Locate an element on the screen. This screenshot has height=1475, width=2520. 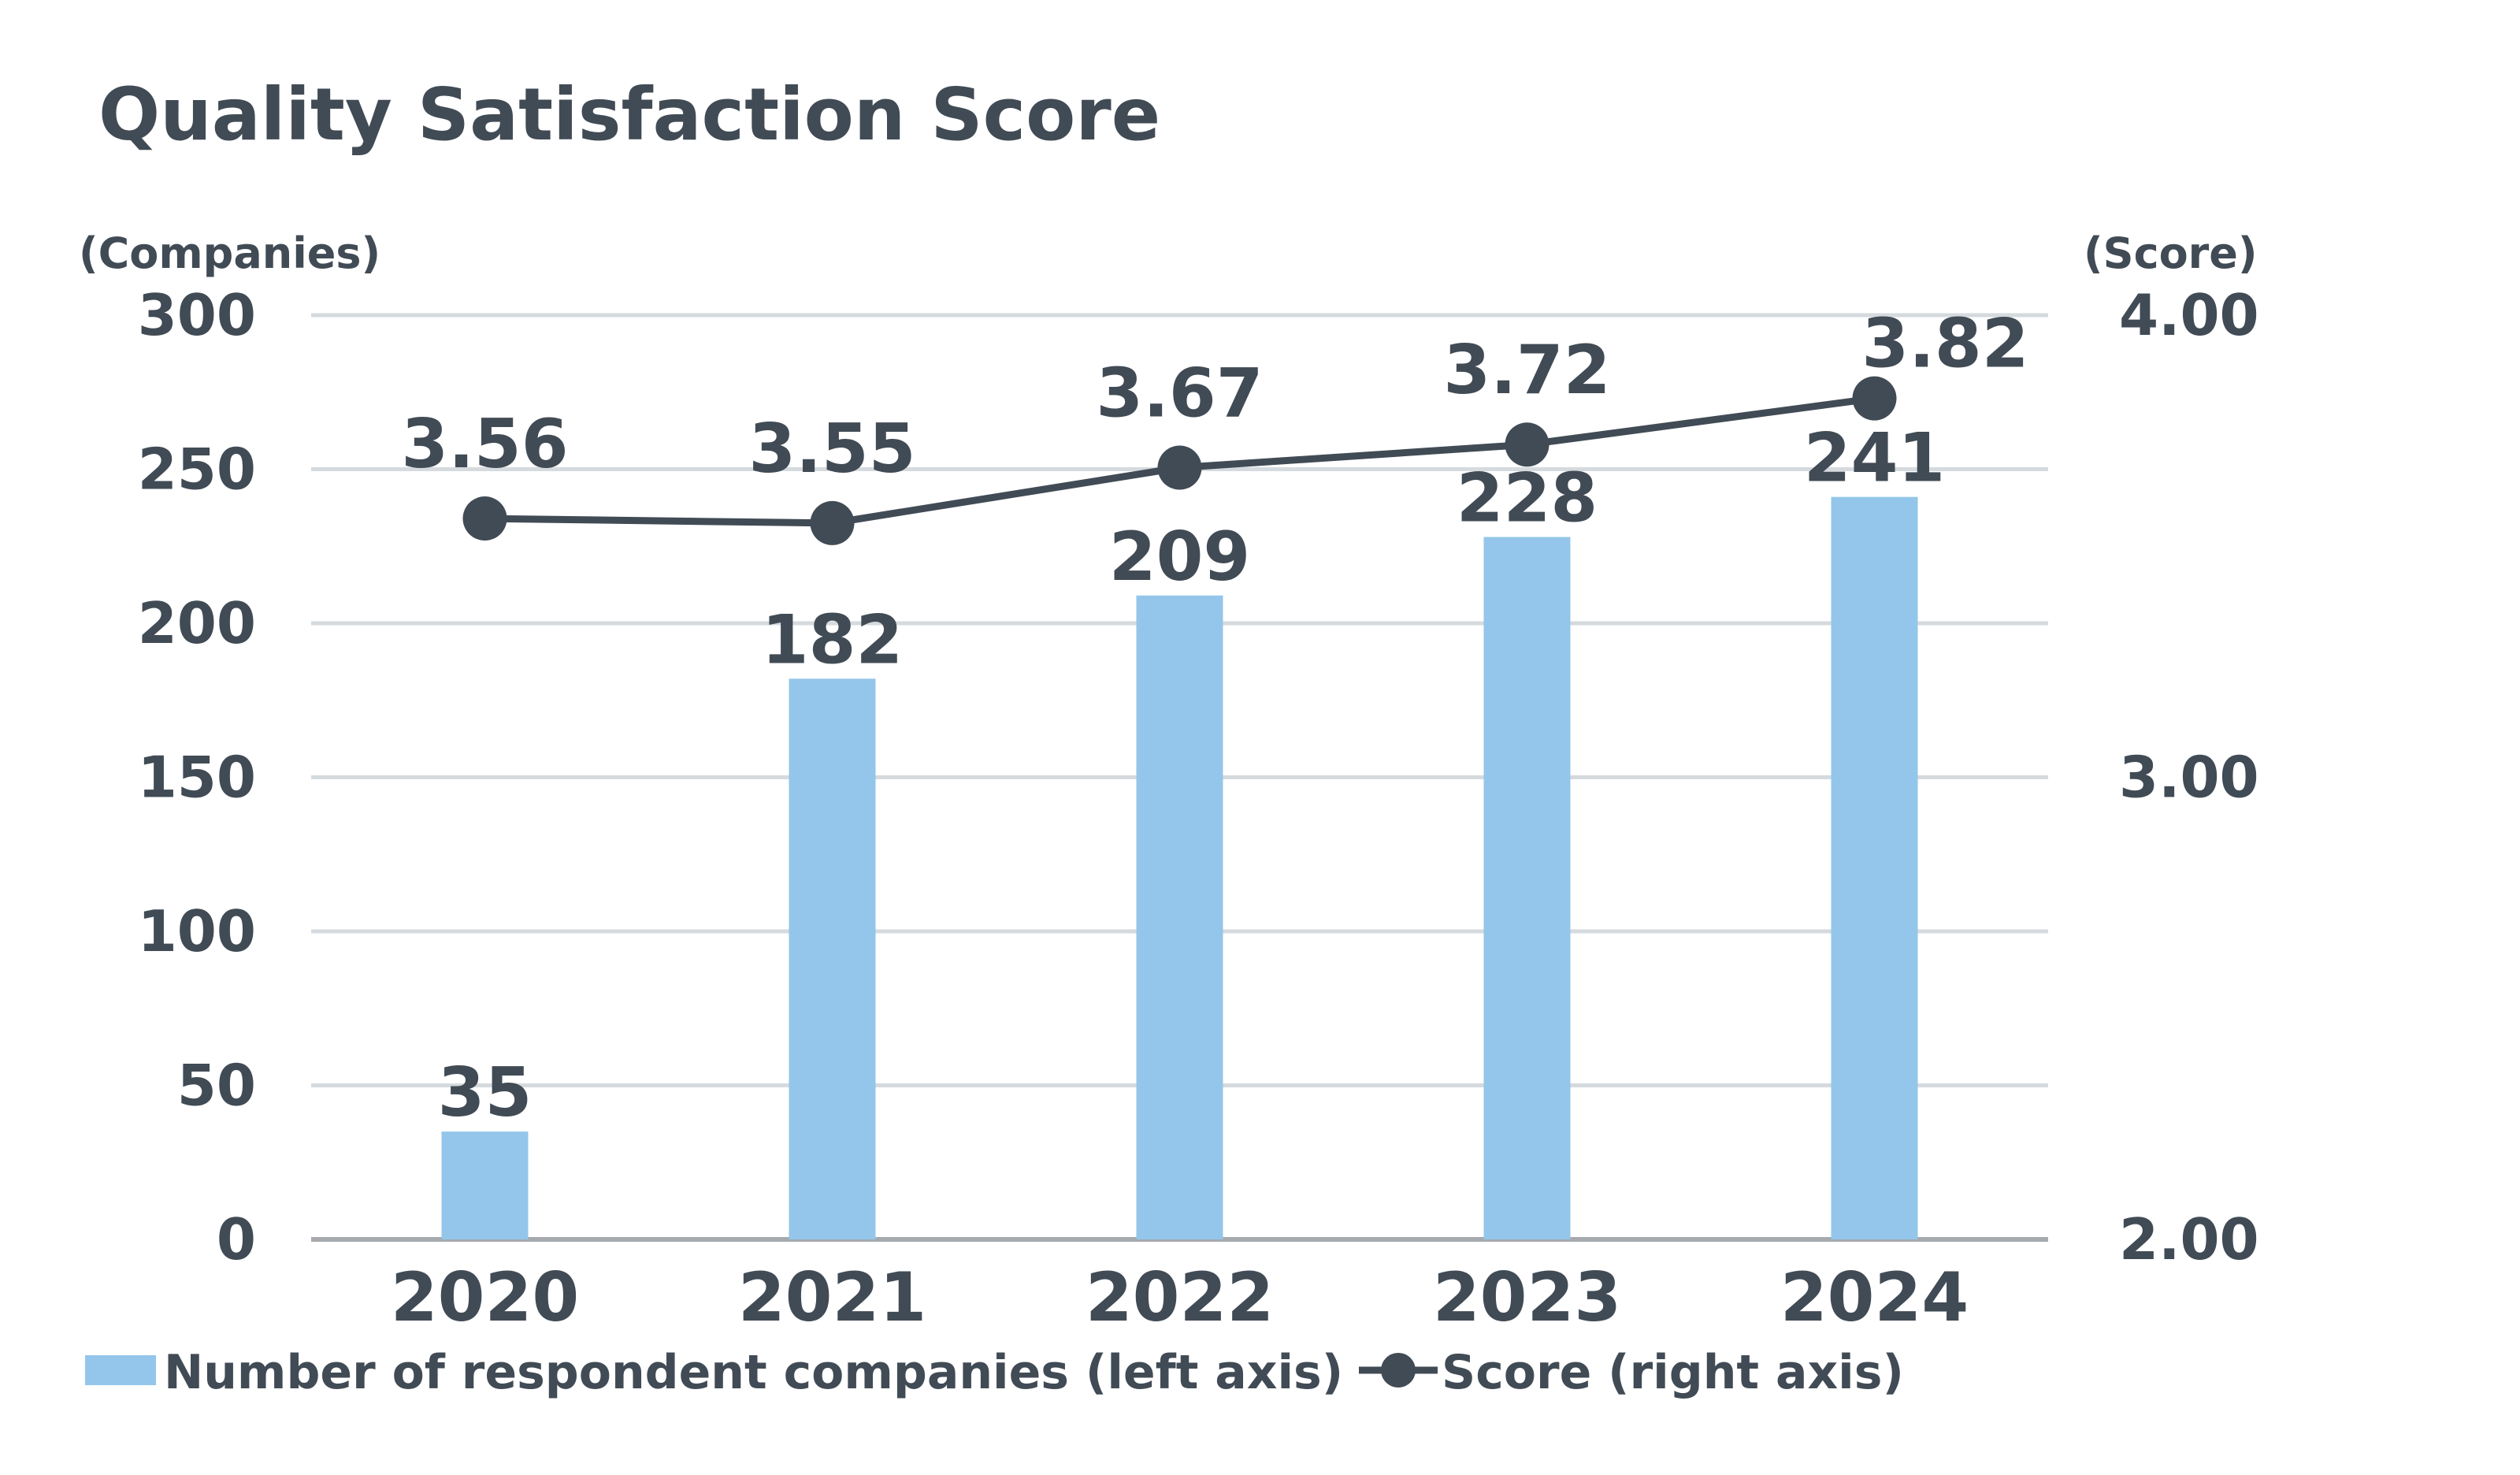
bar-2024 is located at coordinates (1874, 867).